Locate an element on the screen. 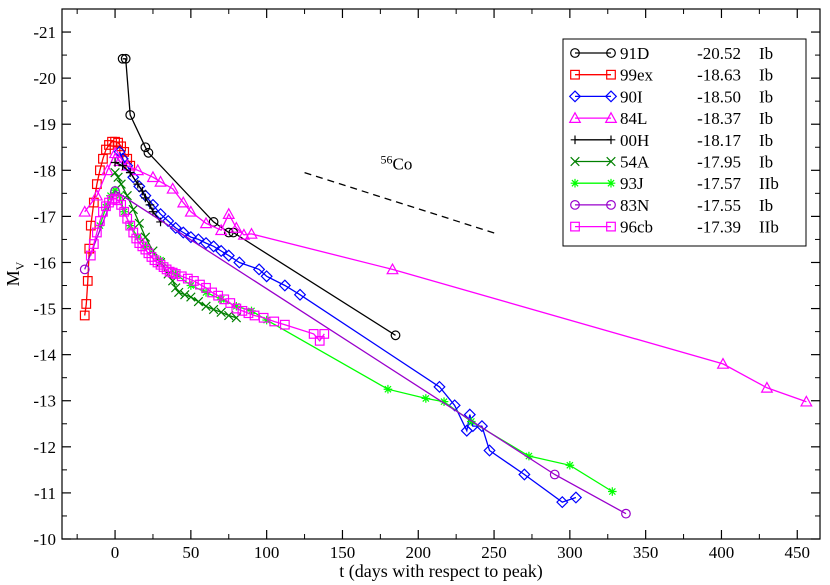 This screenshot has width=830, height=585. legend-peak-mag: -18.17 is located at coordinates (719, 140).